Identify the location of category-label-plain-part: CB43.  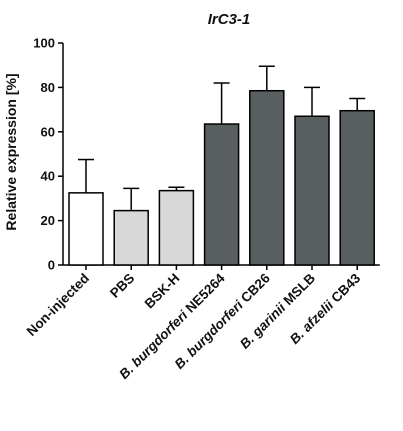
(345, 289).